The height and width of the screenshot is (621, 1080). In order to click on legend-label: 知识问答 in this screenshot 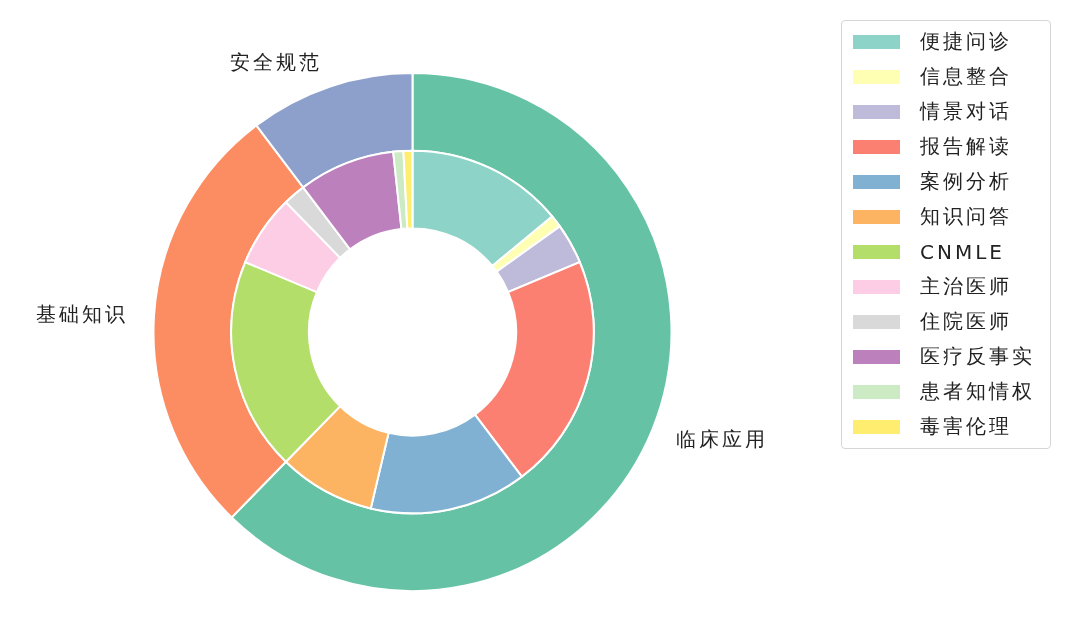, I will do `click(966, 216)`.